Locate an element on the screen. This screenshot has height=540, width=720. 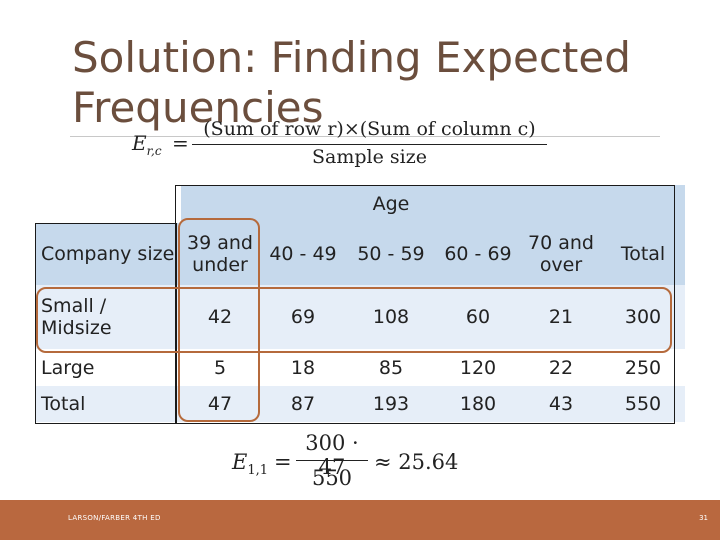
row-header-company-size: Company size is located at coordinates (108, 254).